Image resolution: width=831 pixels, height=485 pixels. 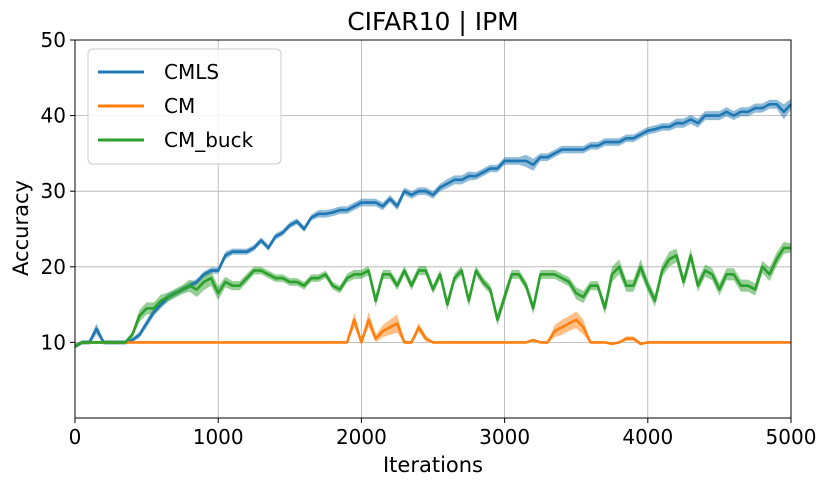 I want to click on y-tick-label: 20, so click(x=53, y=267).